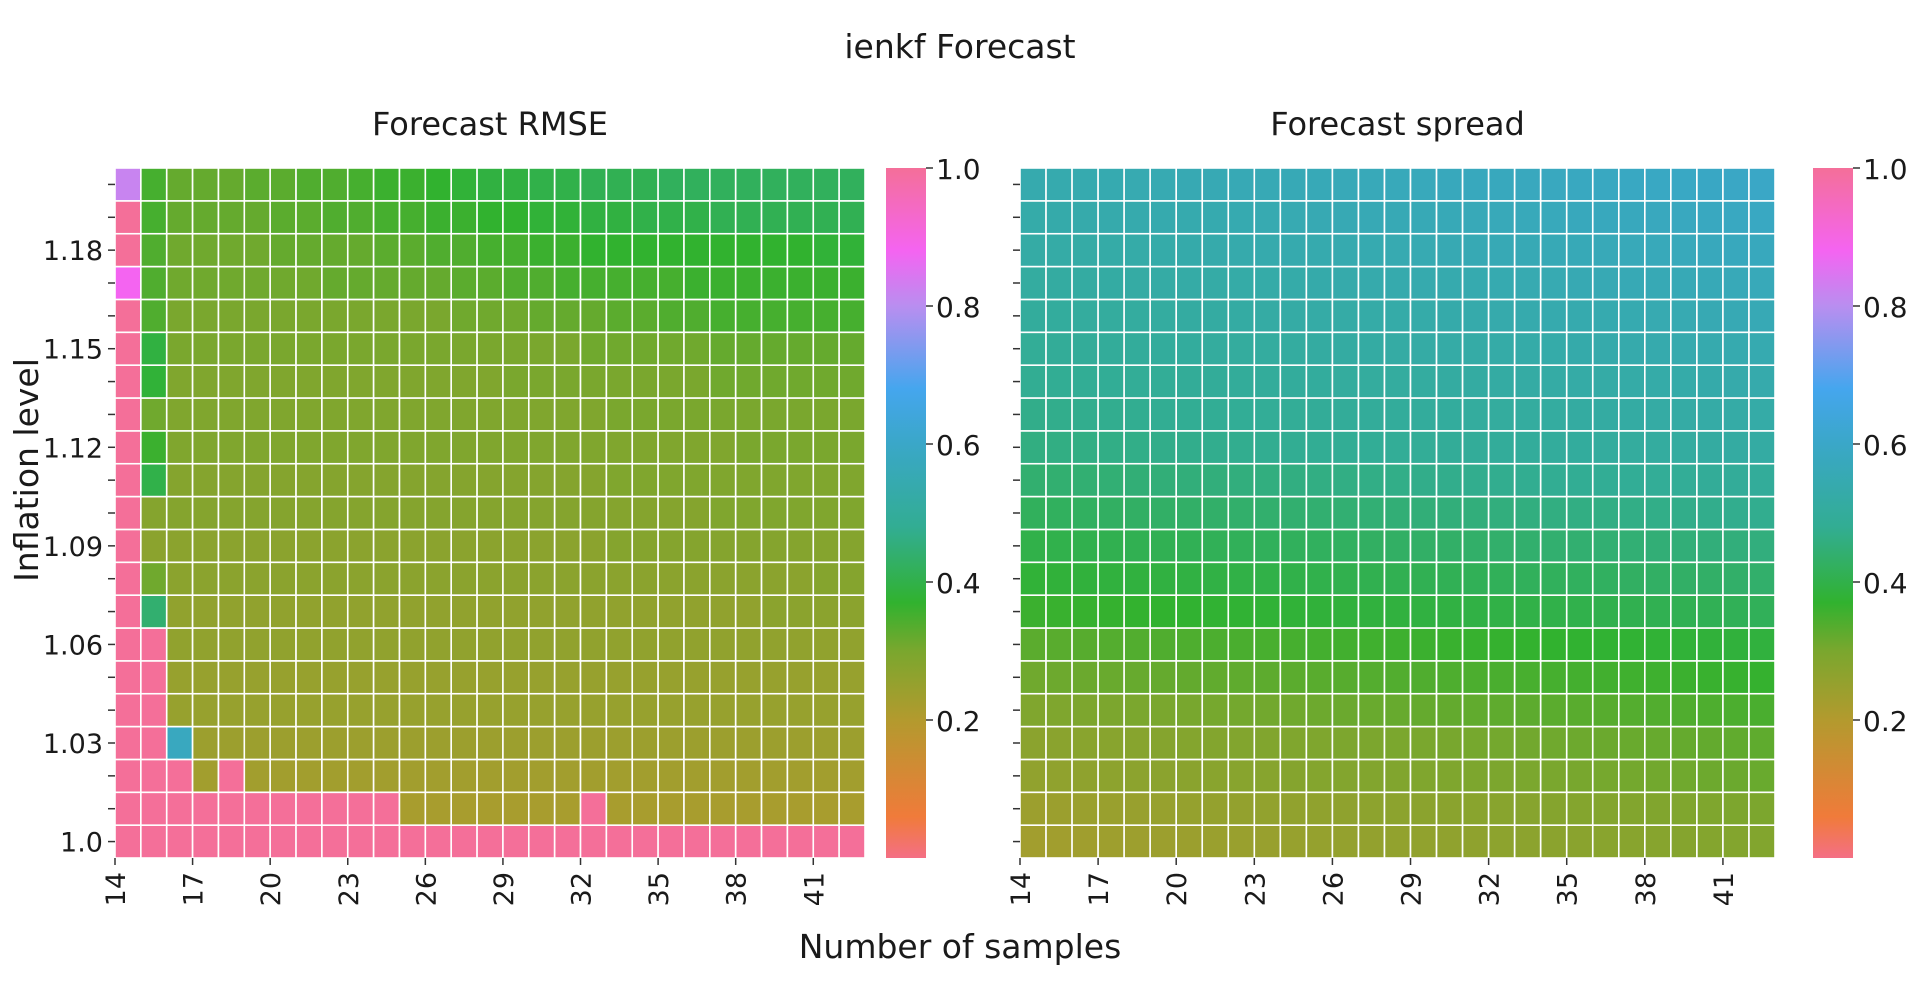 The width and height of the screenshot is (1920, 988). What do you see at coordinates (1021, 889) in the screenshot?
I see `x-tick-label: 14` at bounding box center [1021, 889].